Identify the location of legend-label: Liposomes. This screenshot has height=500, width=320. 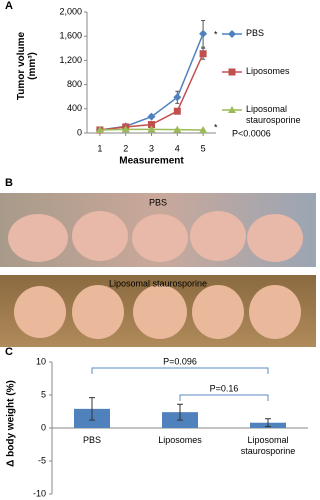
(268, 71).